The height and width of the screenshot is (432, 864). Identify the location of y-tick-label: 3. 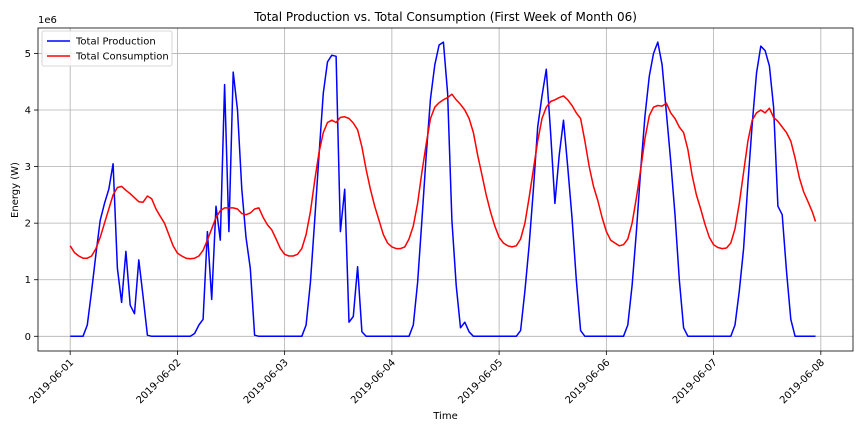
(28, 167).